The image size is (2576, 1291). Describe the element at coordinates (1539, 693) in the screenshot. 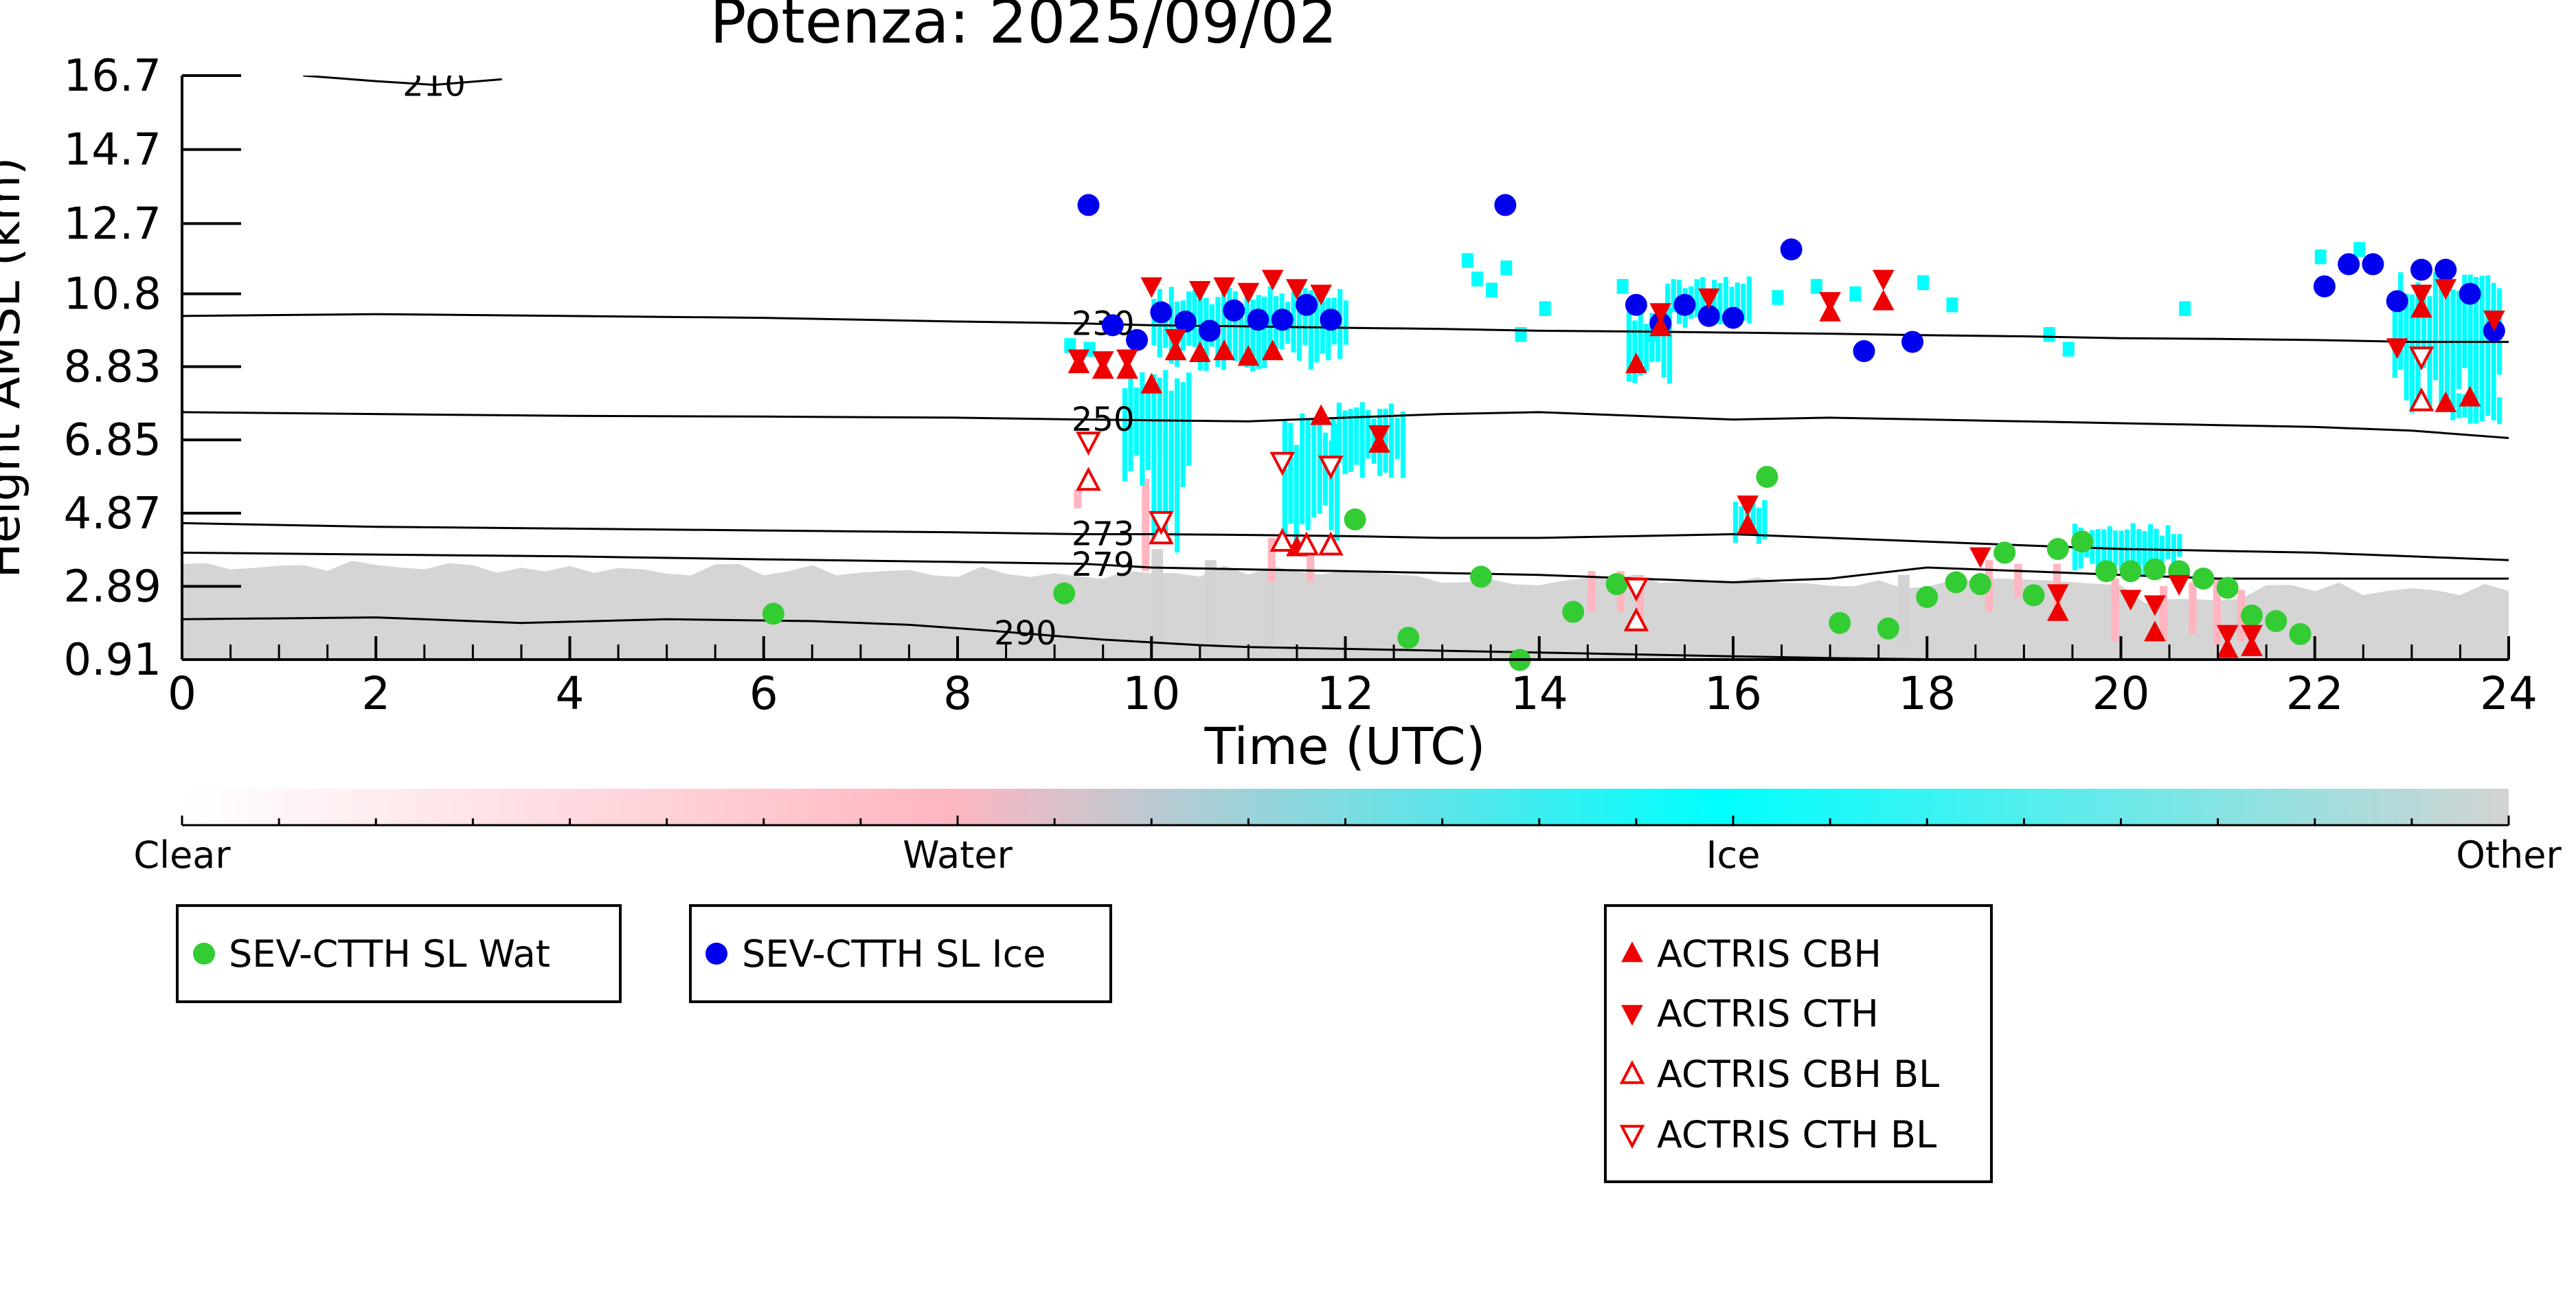

I see `x-tick-label: 14` at that location.